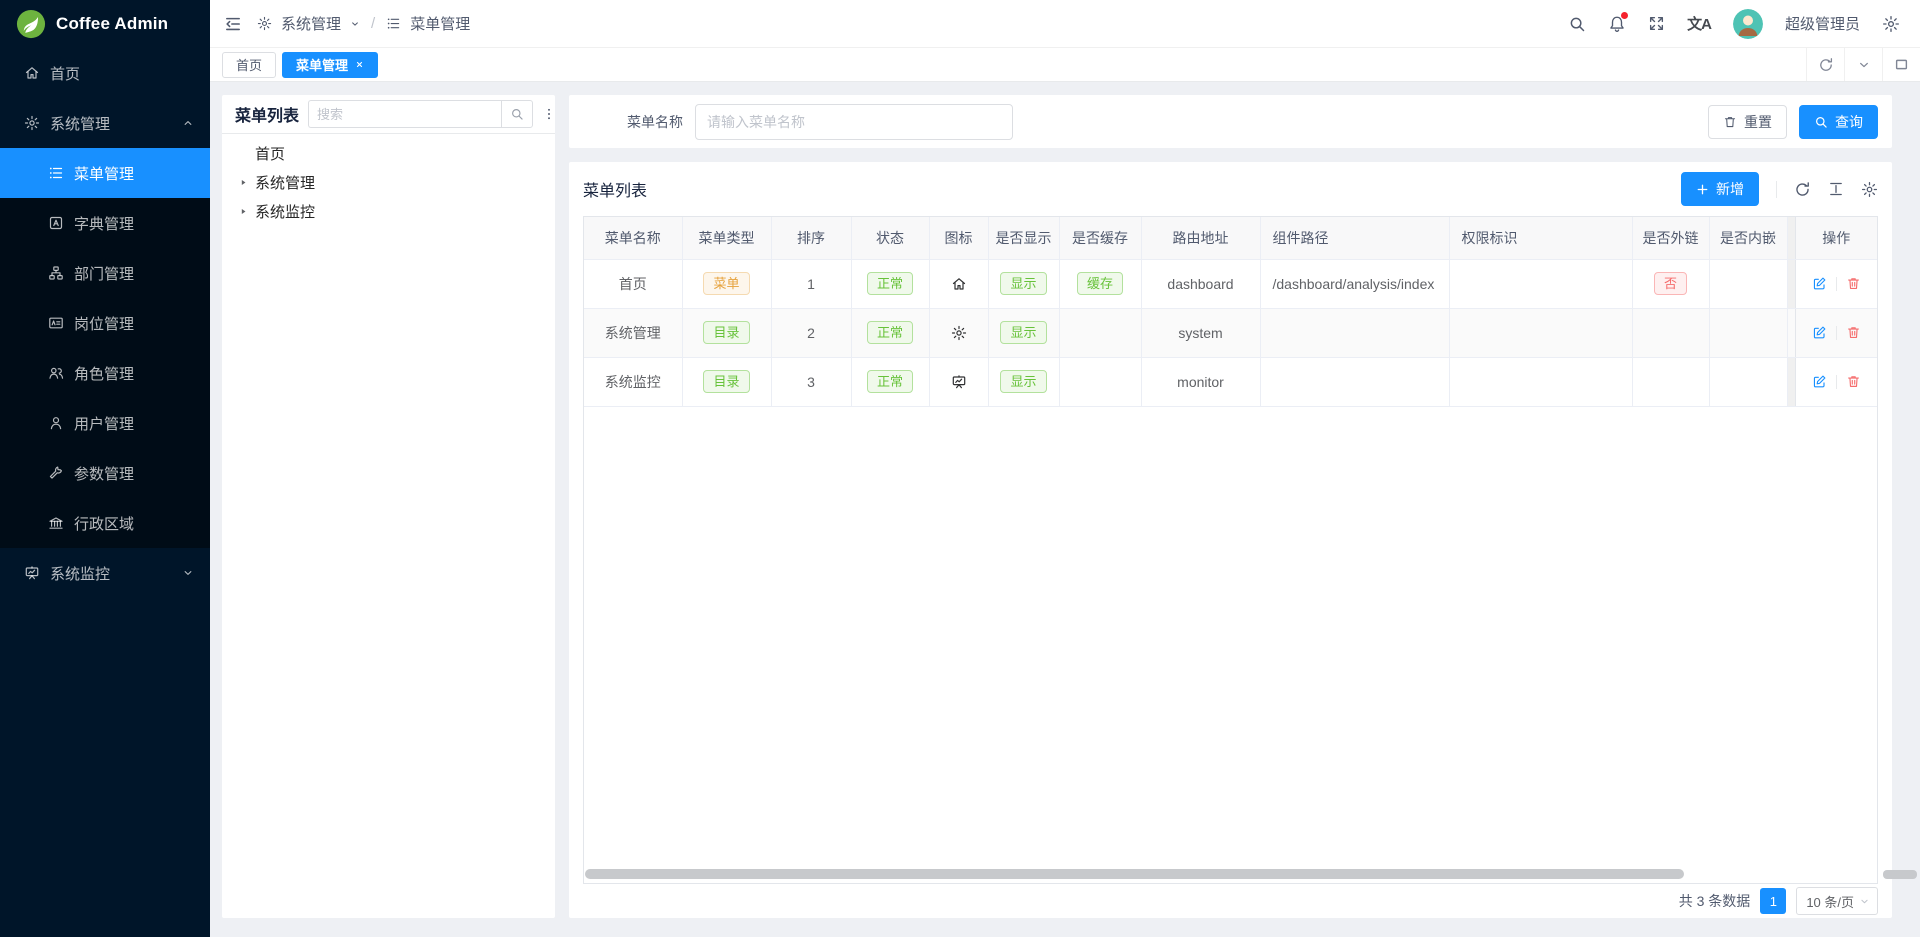 This screenshot has width=1920, height=937. Describe the element at coordinates (1747, 23) in the screenshot. I see `avatar` at that location.